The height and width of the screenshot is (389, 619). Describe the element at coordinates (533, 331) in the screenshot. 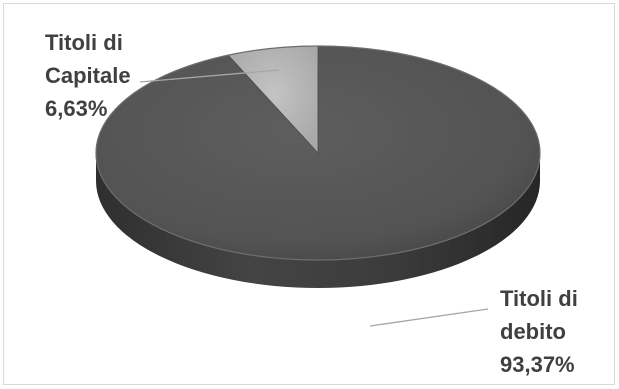

I see `data-label-1-line-1: debito` at that location.